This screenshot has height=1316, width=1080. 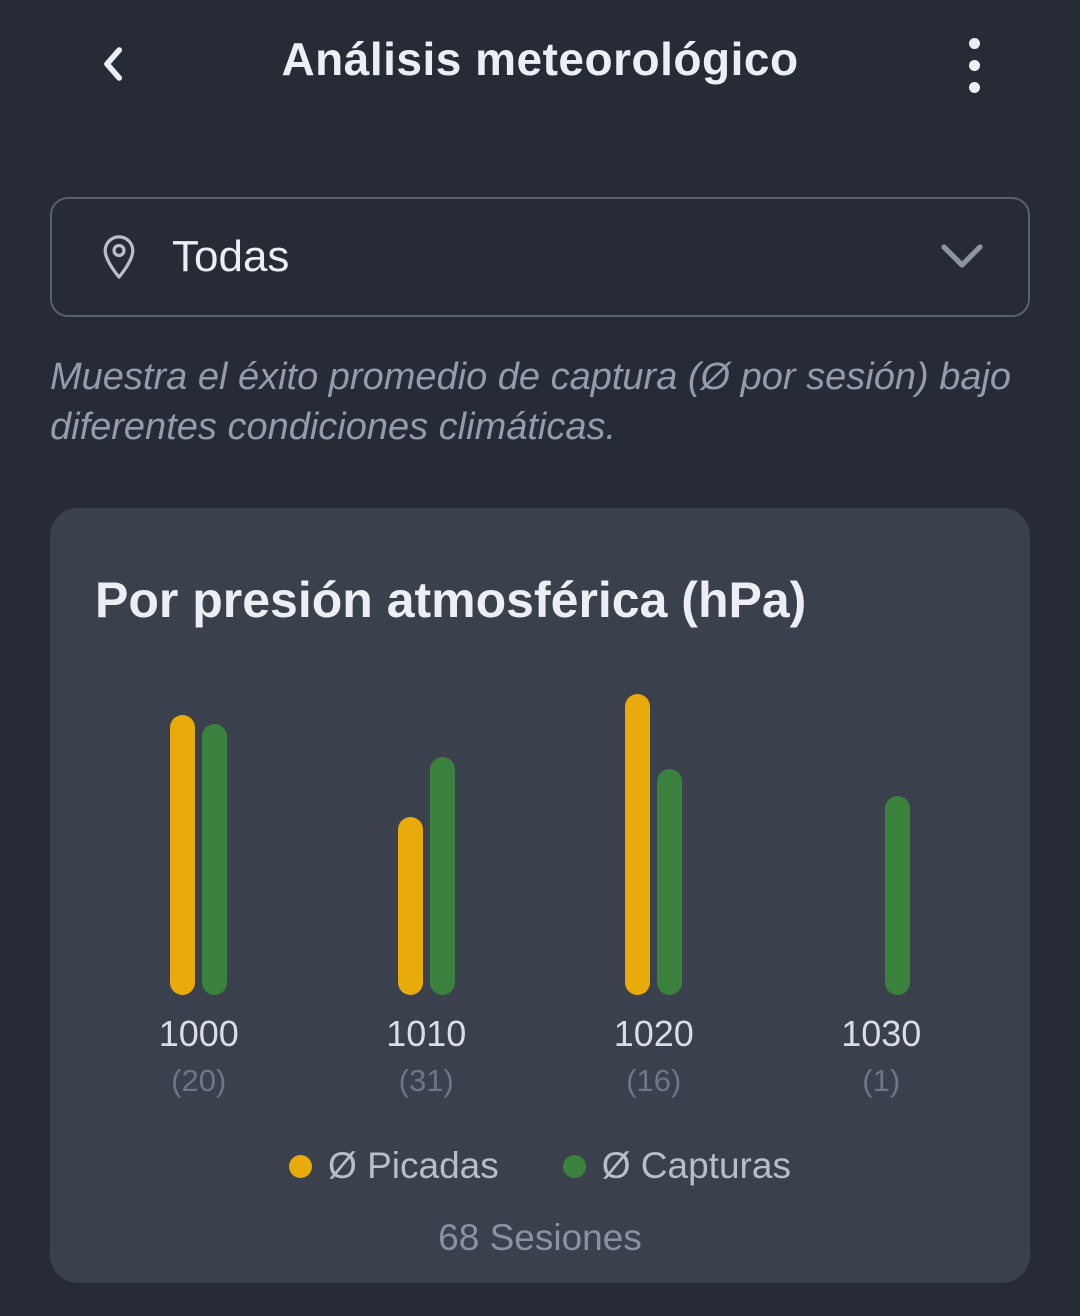 I want to click on app-header: Análisis meteorológico, so click(x=540, y=65).